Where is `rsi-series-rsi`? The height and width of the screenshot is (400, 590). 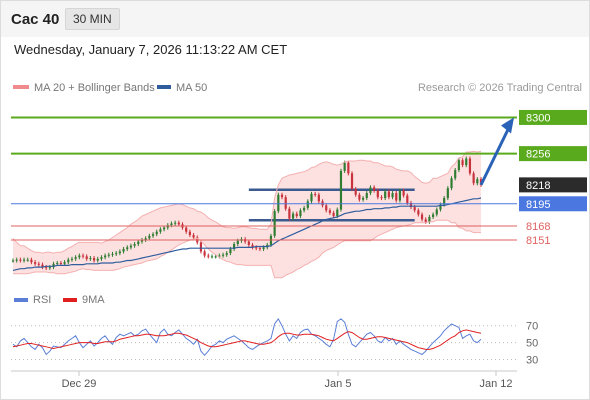 rsi-series-rsi is located at coordinates (247, 337).